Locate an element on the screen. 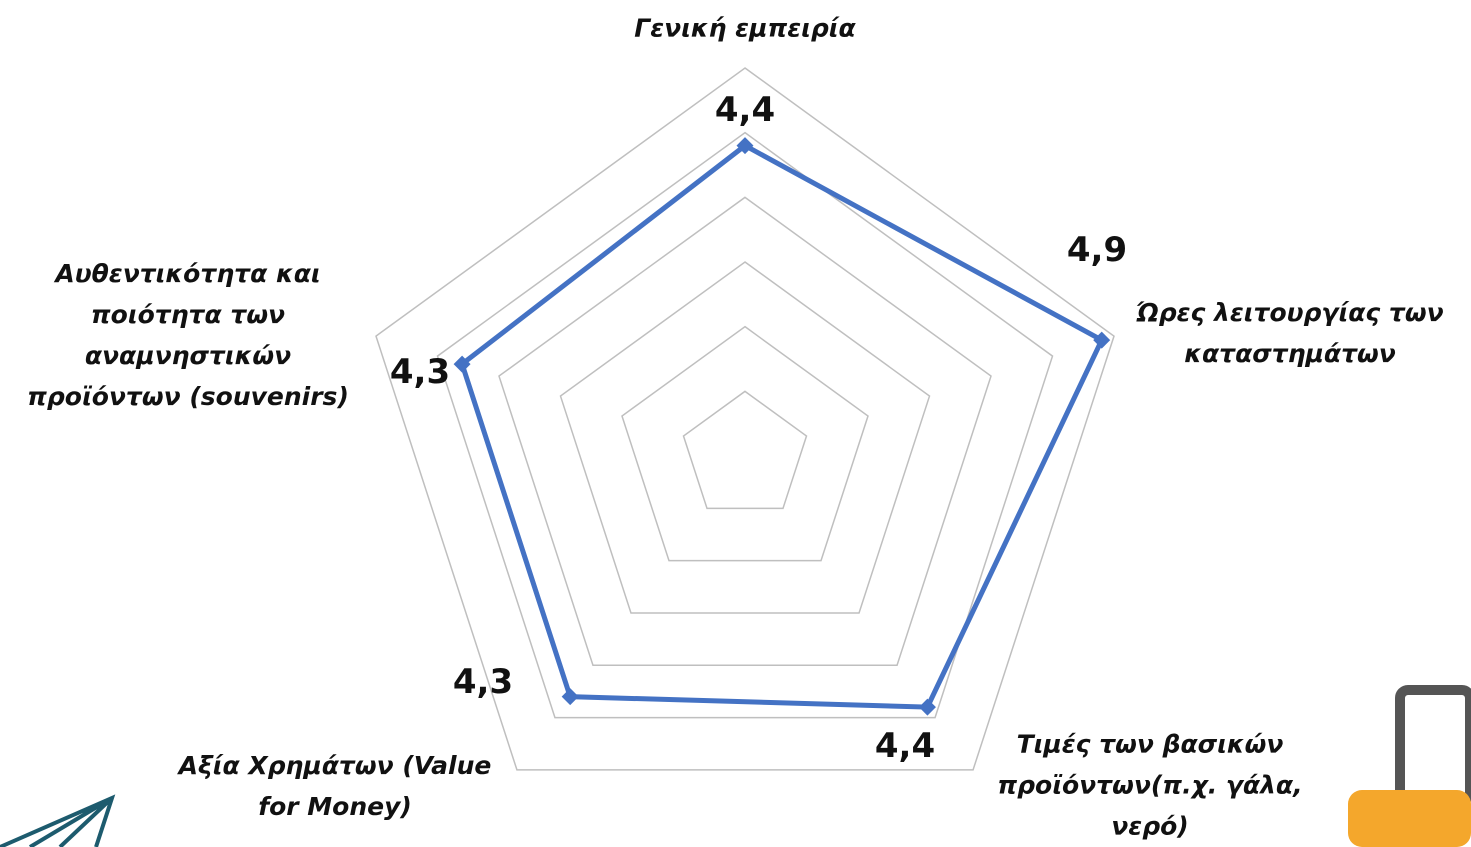 Image resolution: width=1471 pixels, height=847 pixels. suitcase is located at coordinates (1409, 766).